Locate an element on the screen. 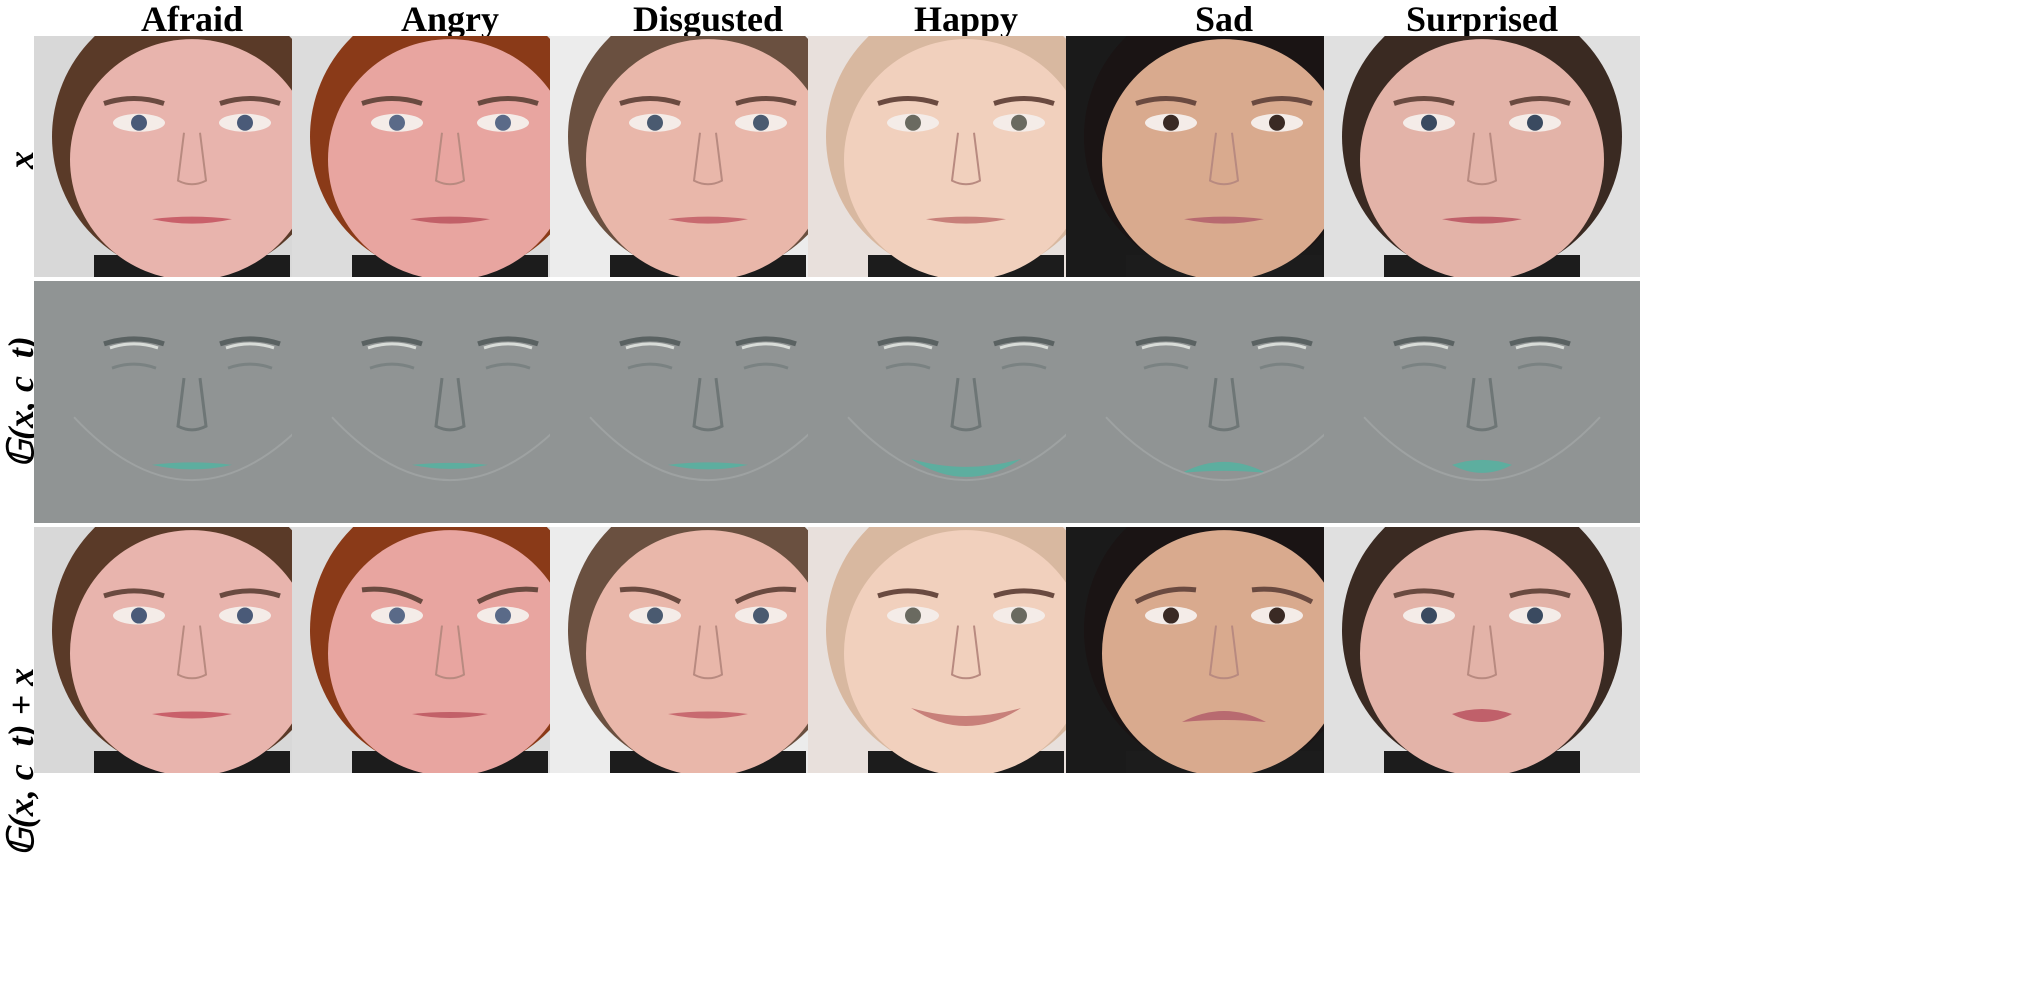 The height and width of the screenshot is (997, 2017). residual-mask-face-image is located at coordinates (1482, 402).